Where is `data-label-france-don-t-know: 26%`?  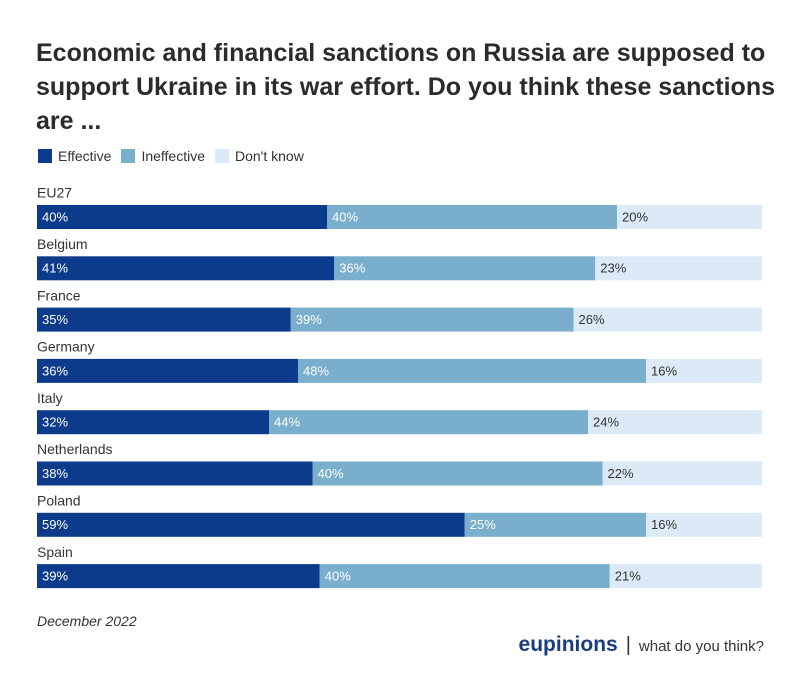 data-label-france-don-t-know: 26% is located at coordinates (592, 319).